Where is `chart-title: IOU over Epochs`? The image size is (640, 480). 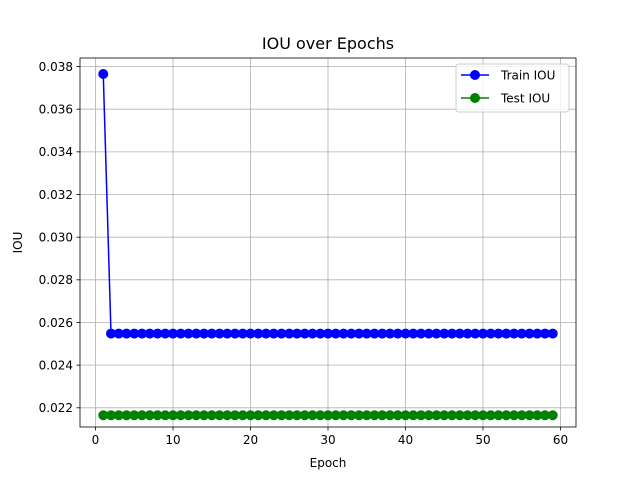 chart-title: IOU over Epochs is located at coordinates (328, 43).